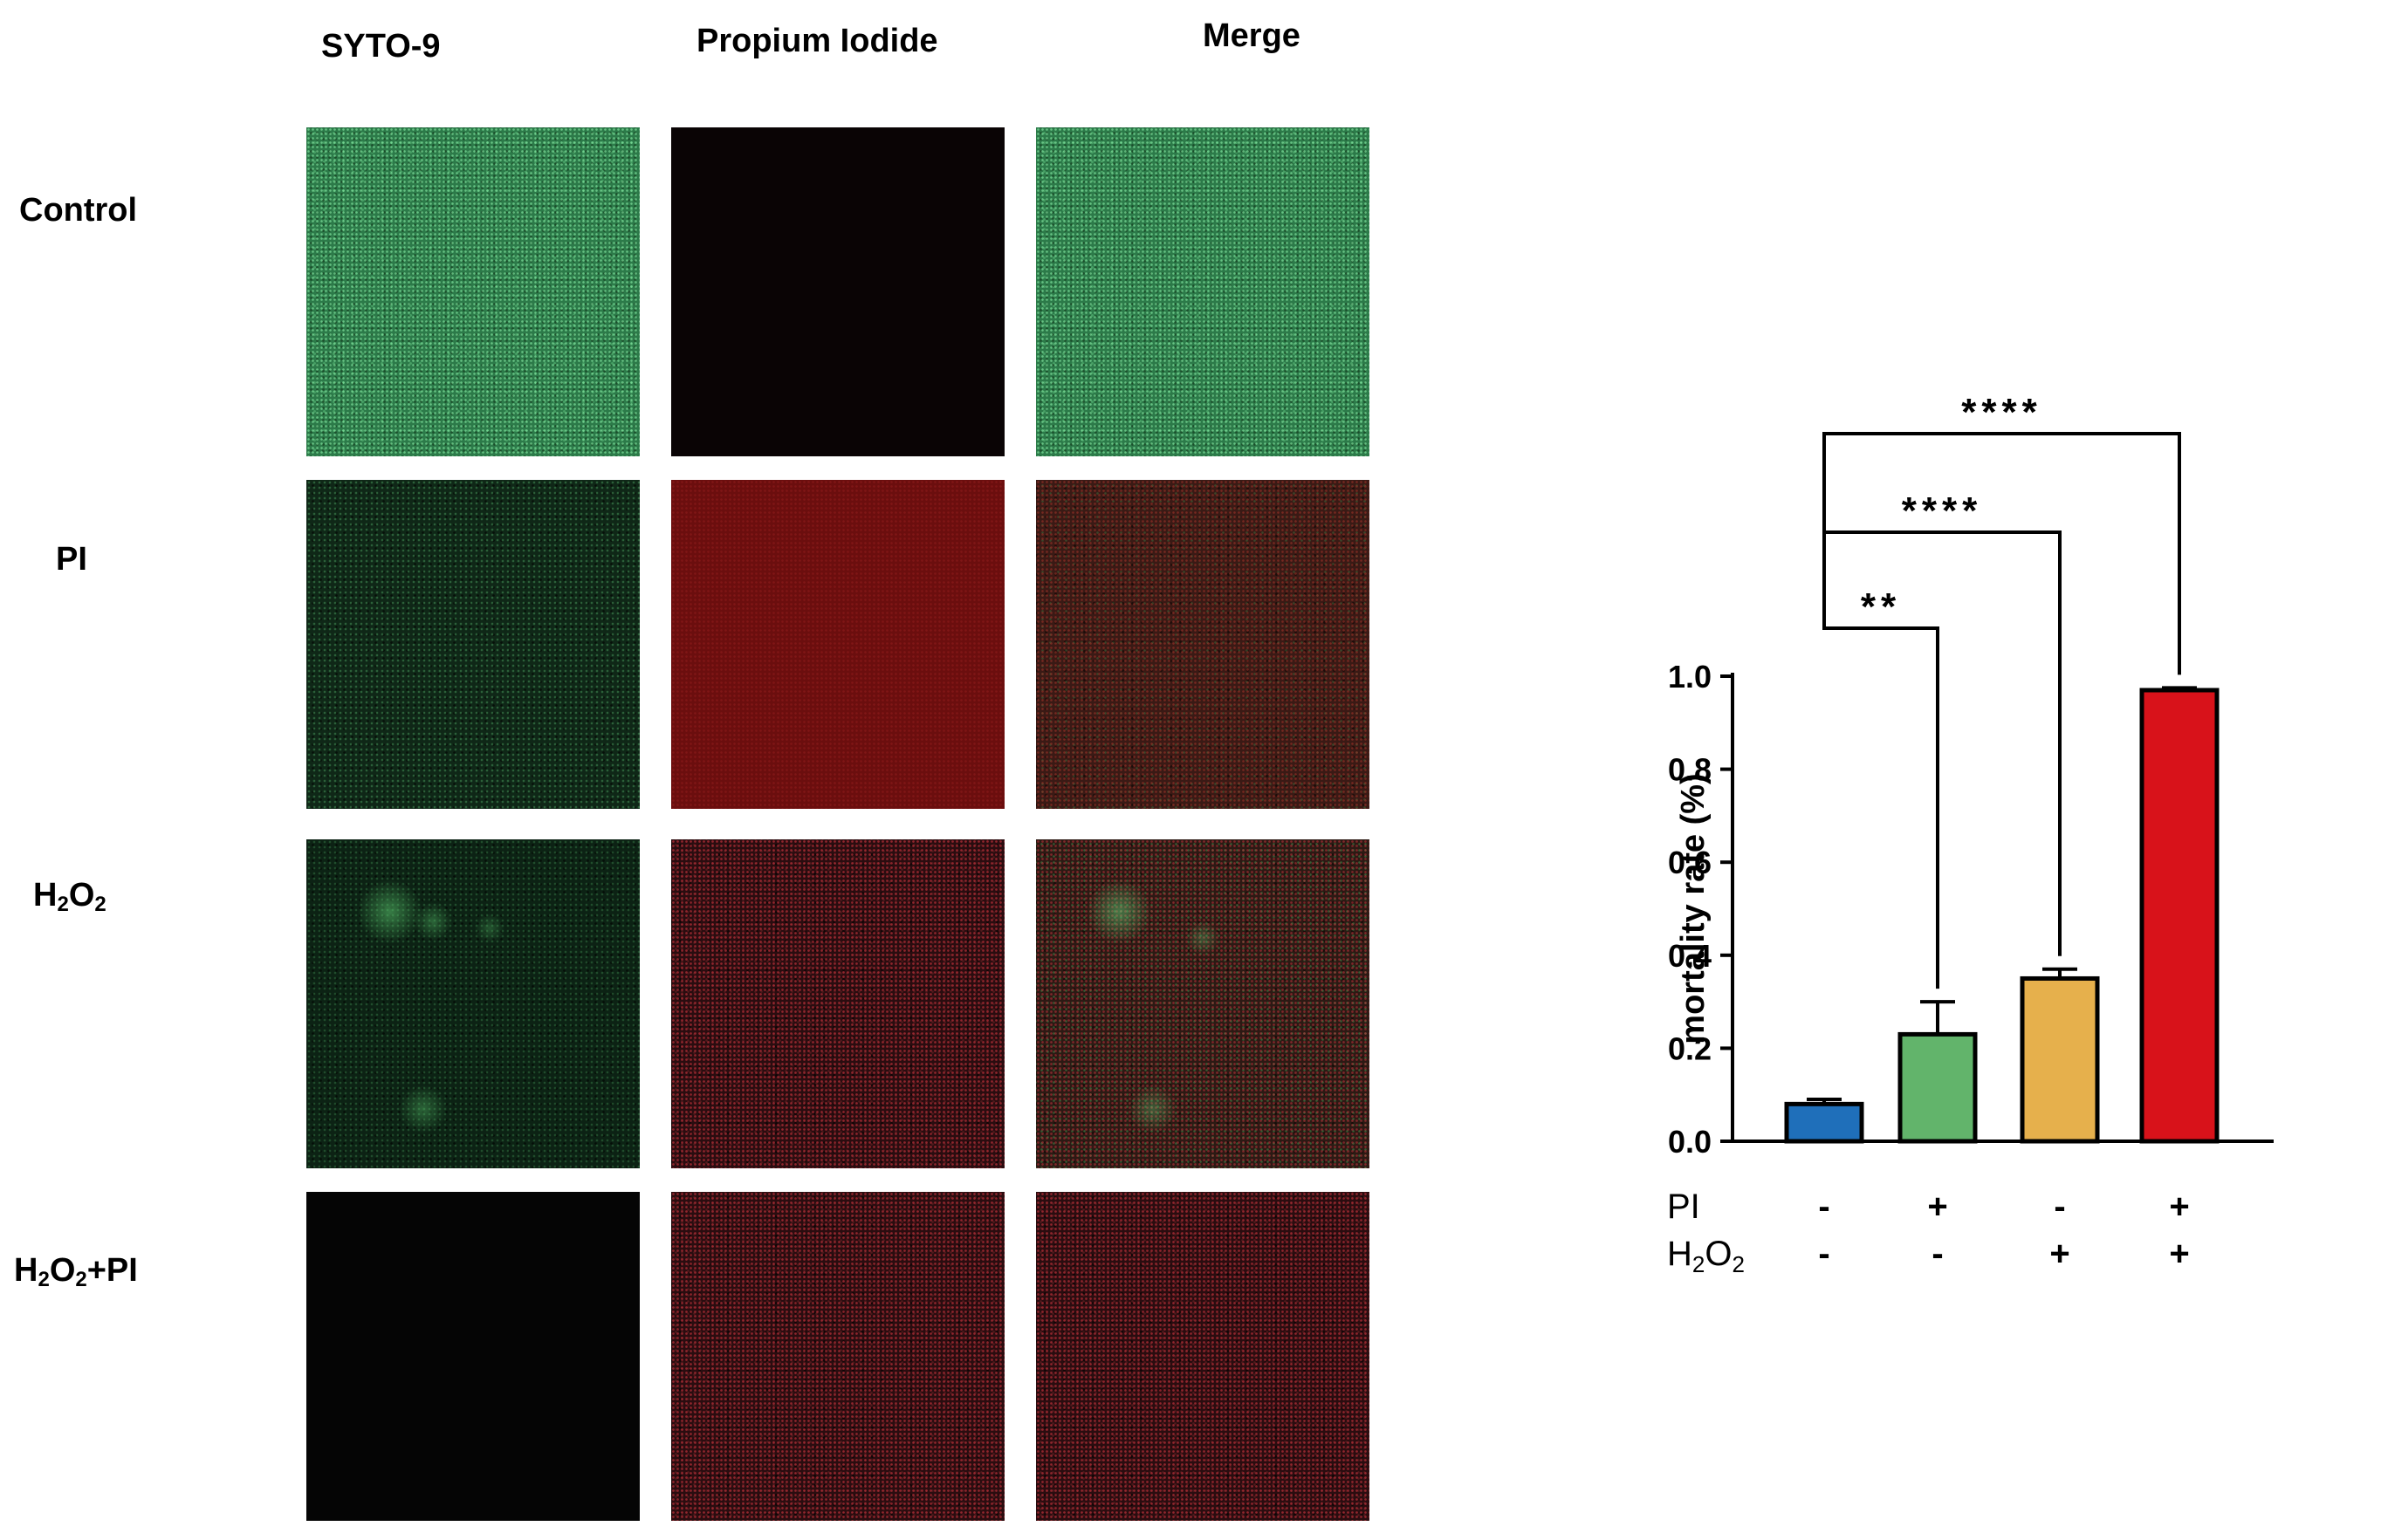 Image resolution: width=2381 pixels, height=1540 pixels. Describe the element at coordinates (1690, 956) in the screenshot. I see `y-tick-label: 0.4` at that location.